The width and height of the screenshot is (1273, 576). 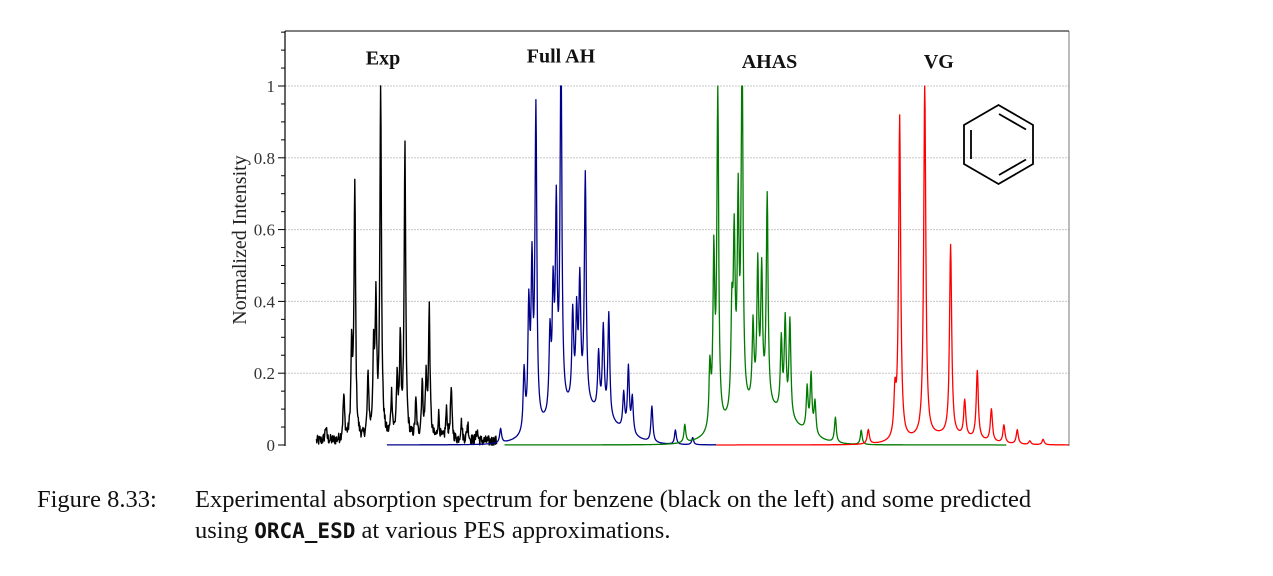 I want to click on caption-label: Figure 8.33:, so click(x=97, y=499).